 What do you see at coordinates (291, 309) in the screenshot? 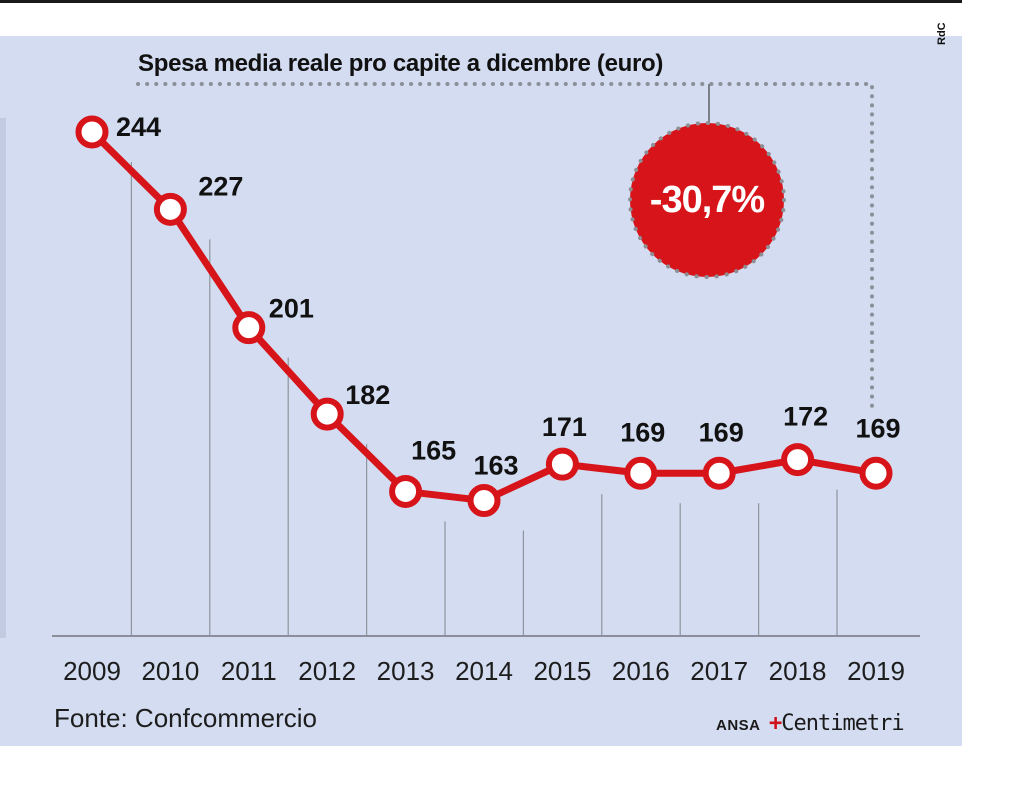
I see `data-label: 201` at bounding box center [291, 309].